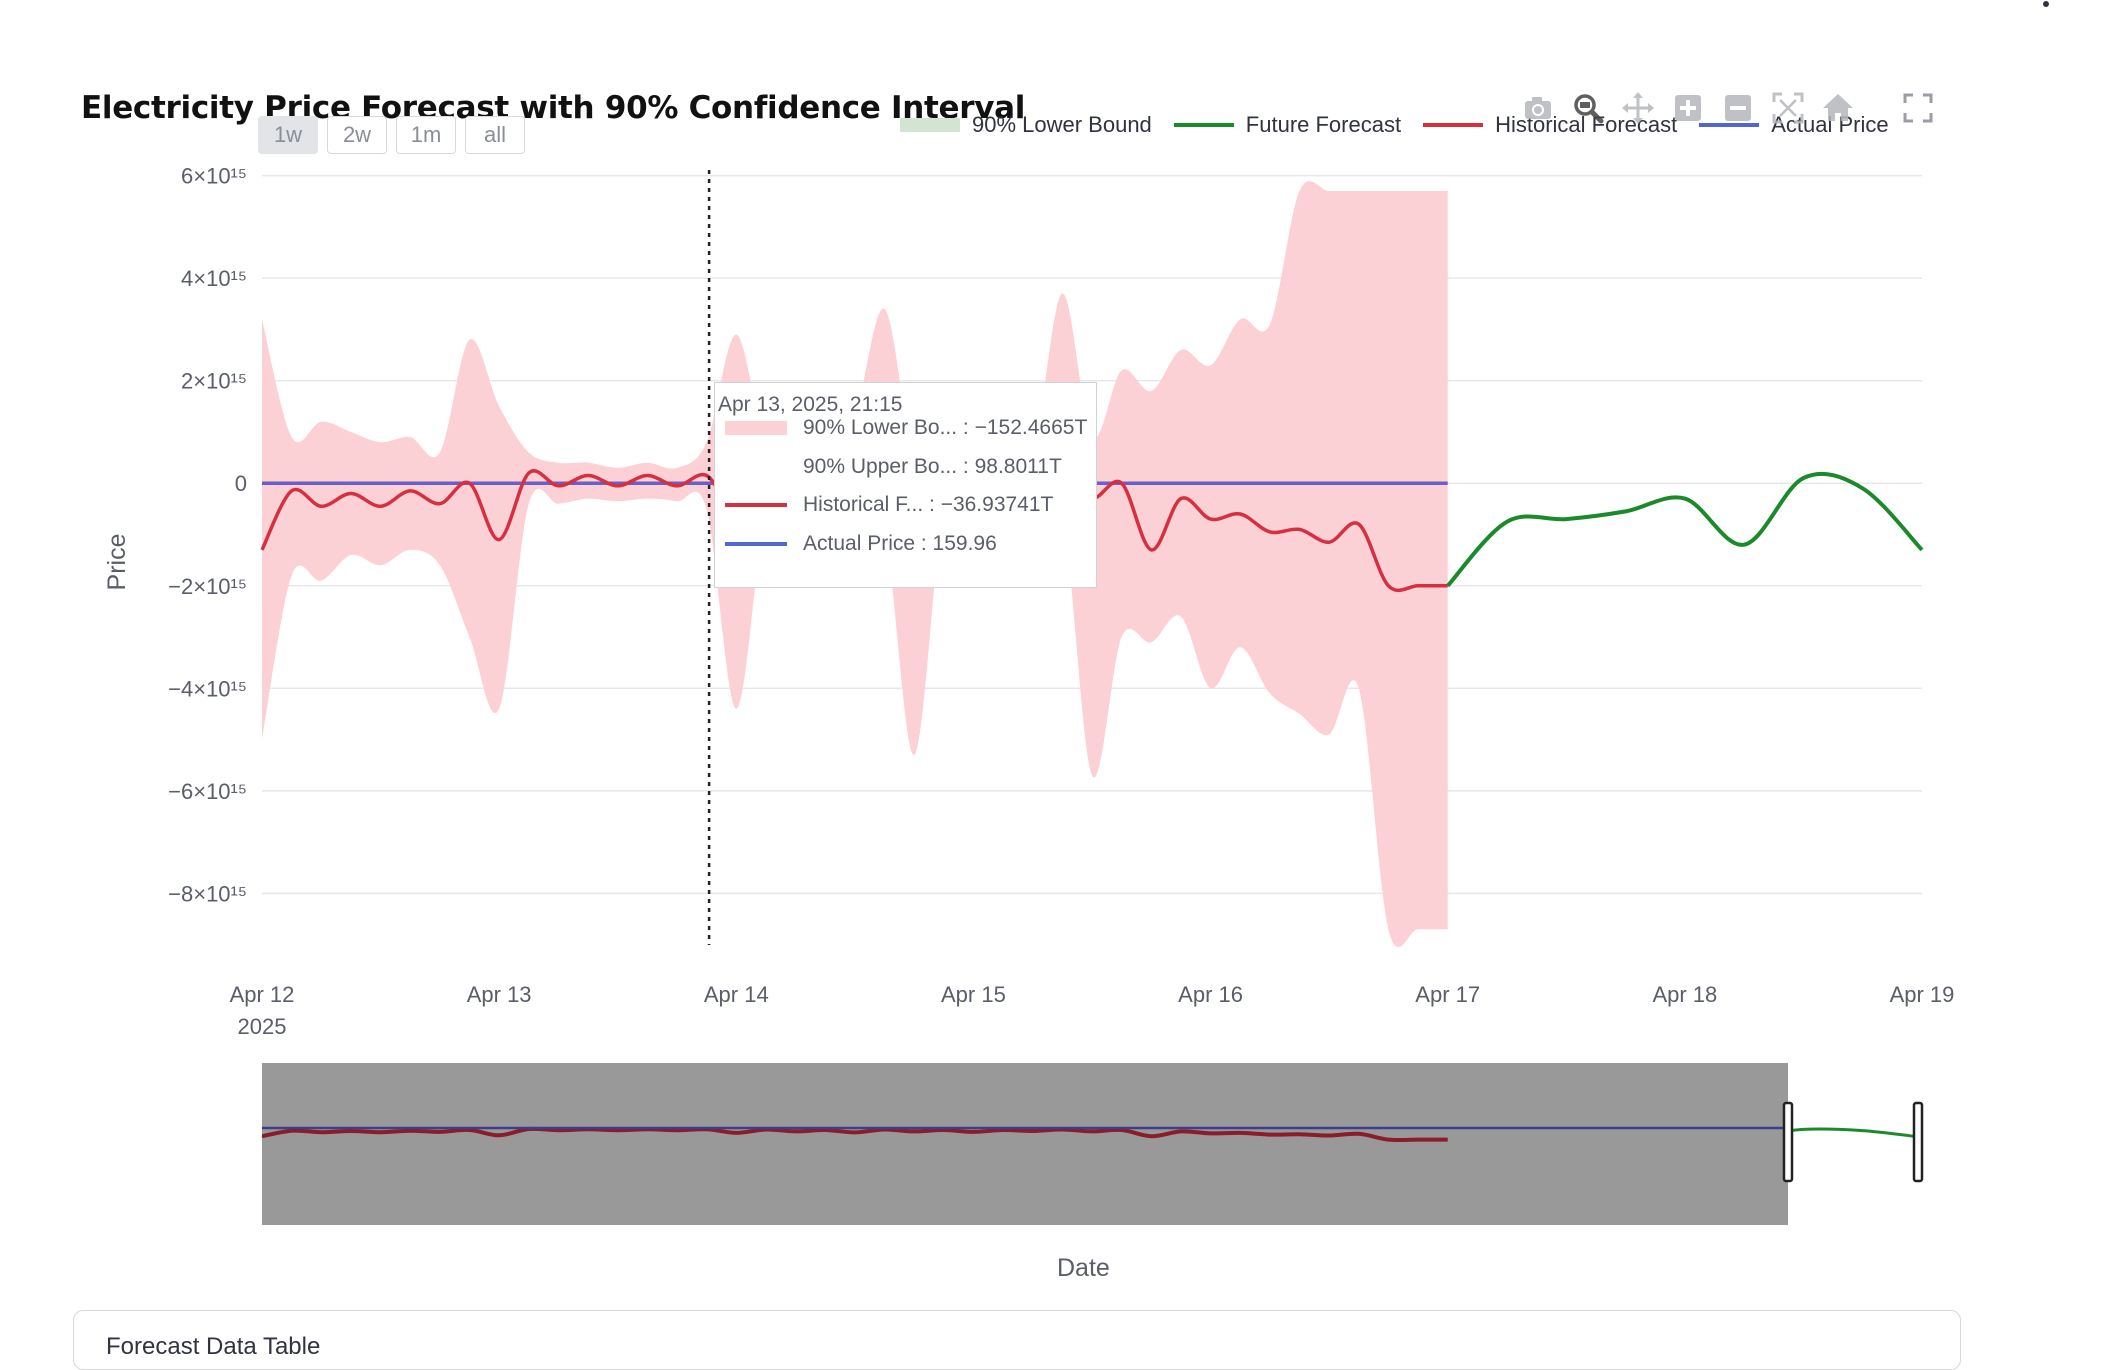  Describe the element at coordinates (1922, 994) in the screenshot. I see `x-tick-label: Apr 19` at that location.